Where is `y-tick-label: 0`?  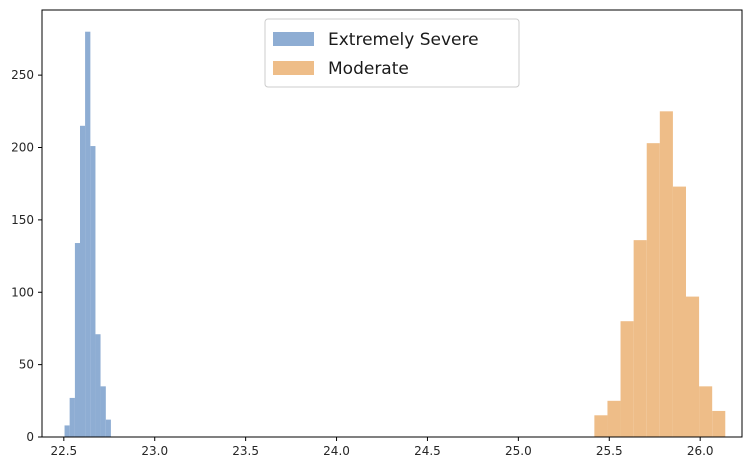 y-tick-label: 0 is located at coordinates (30, 437).